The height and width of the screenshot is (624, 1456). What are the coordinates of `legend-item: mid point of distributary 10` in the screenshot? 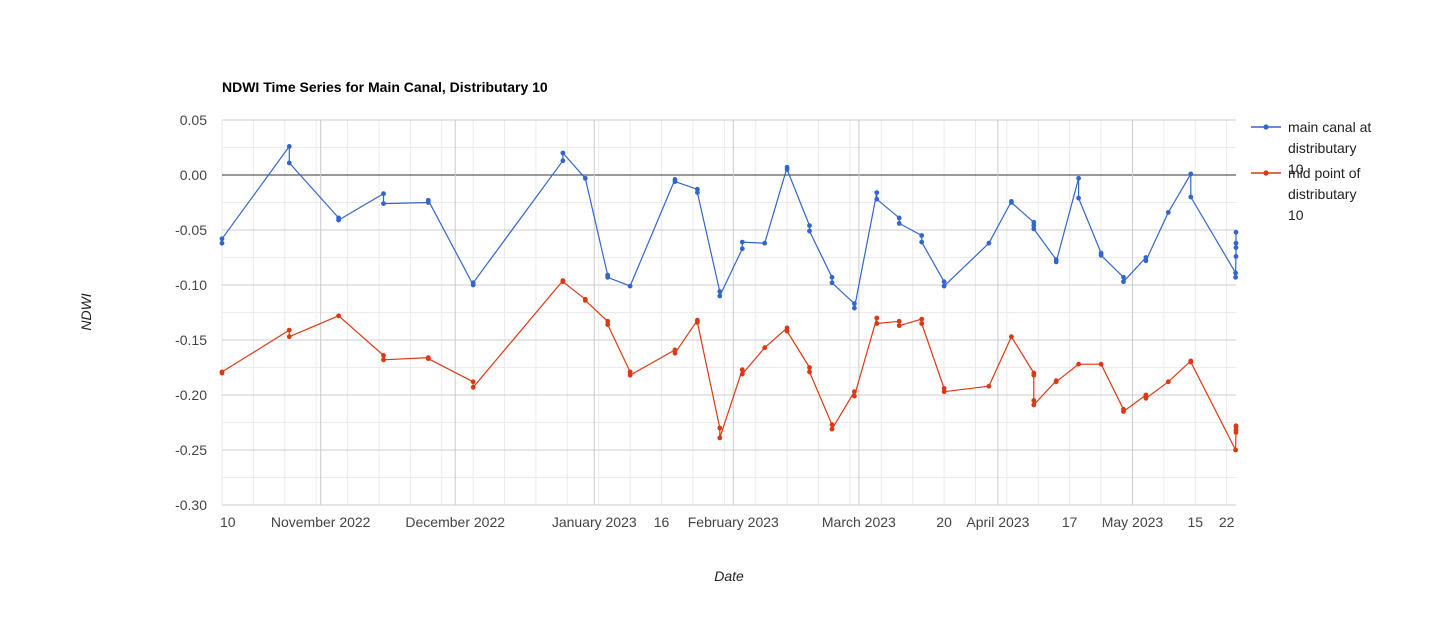 It's located at (1305, 194).